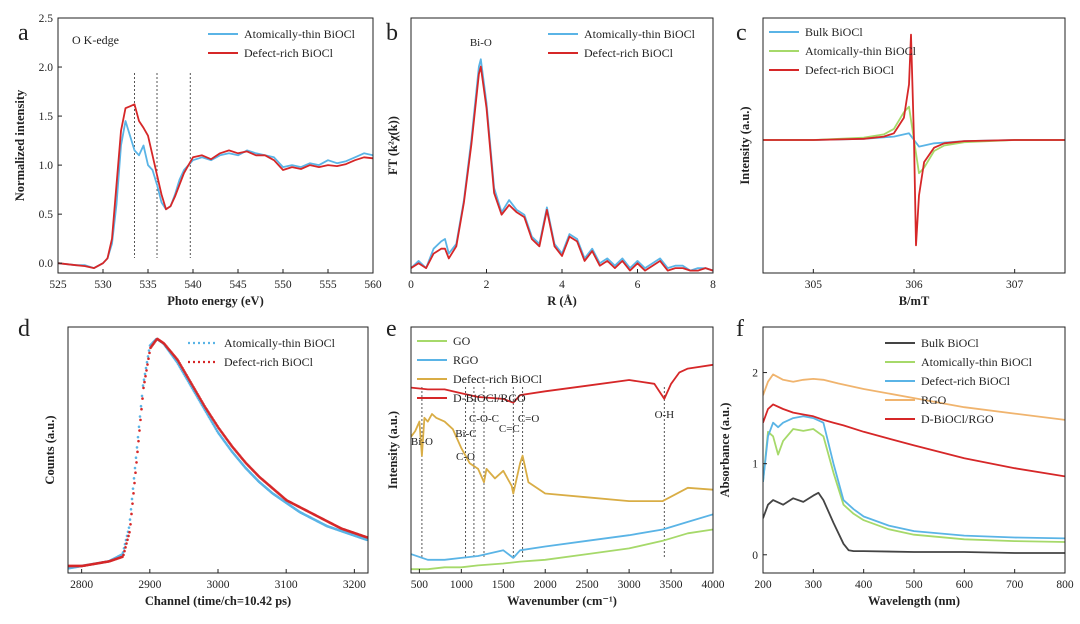 Image resolution: width=1080 pixels, height=624 pixels. I want to click on band-annotation: Bi-C, so click(465, 434).